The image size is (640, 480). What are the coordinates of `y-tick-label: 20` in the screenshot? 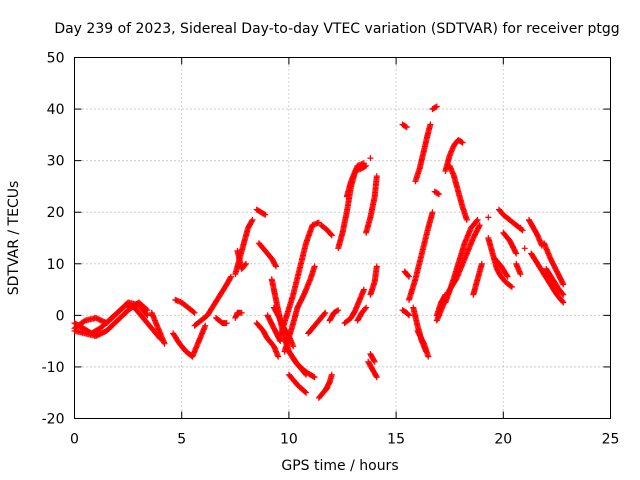 It's located at (56, 213).